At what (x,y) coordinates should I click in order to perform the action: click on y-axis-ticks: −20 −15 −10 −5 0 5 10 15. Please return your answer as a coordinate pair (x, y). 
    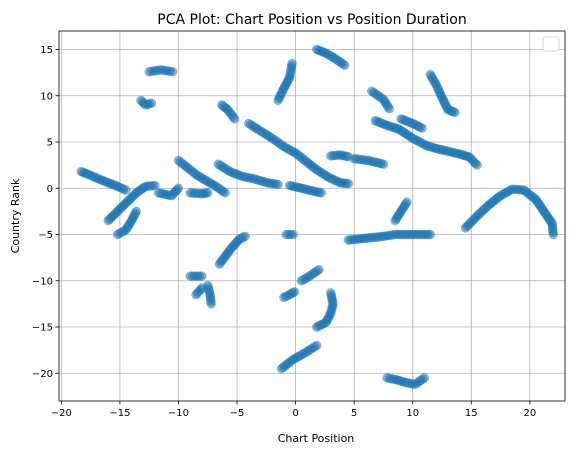
    Looking at the image, I should click on (45, 212).